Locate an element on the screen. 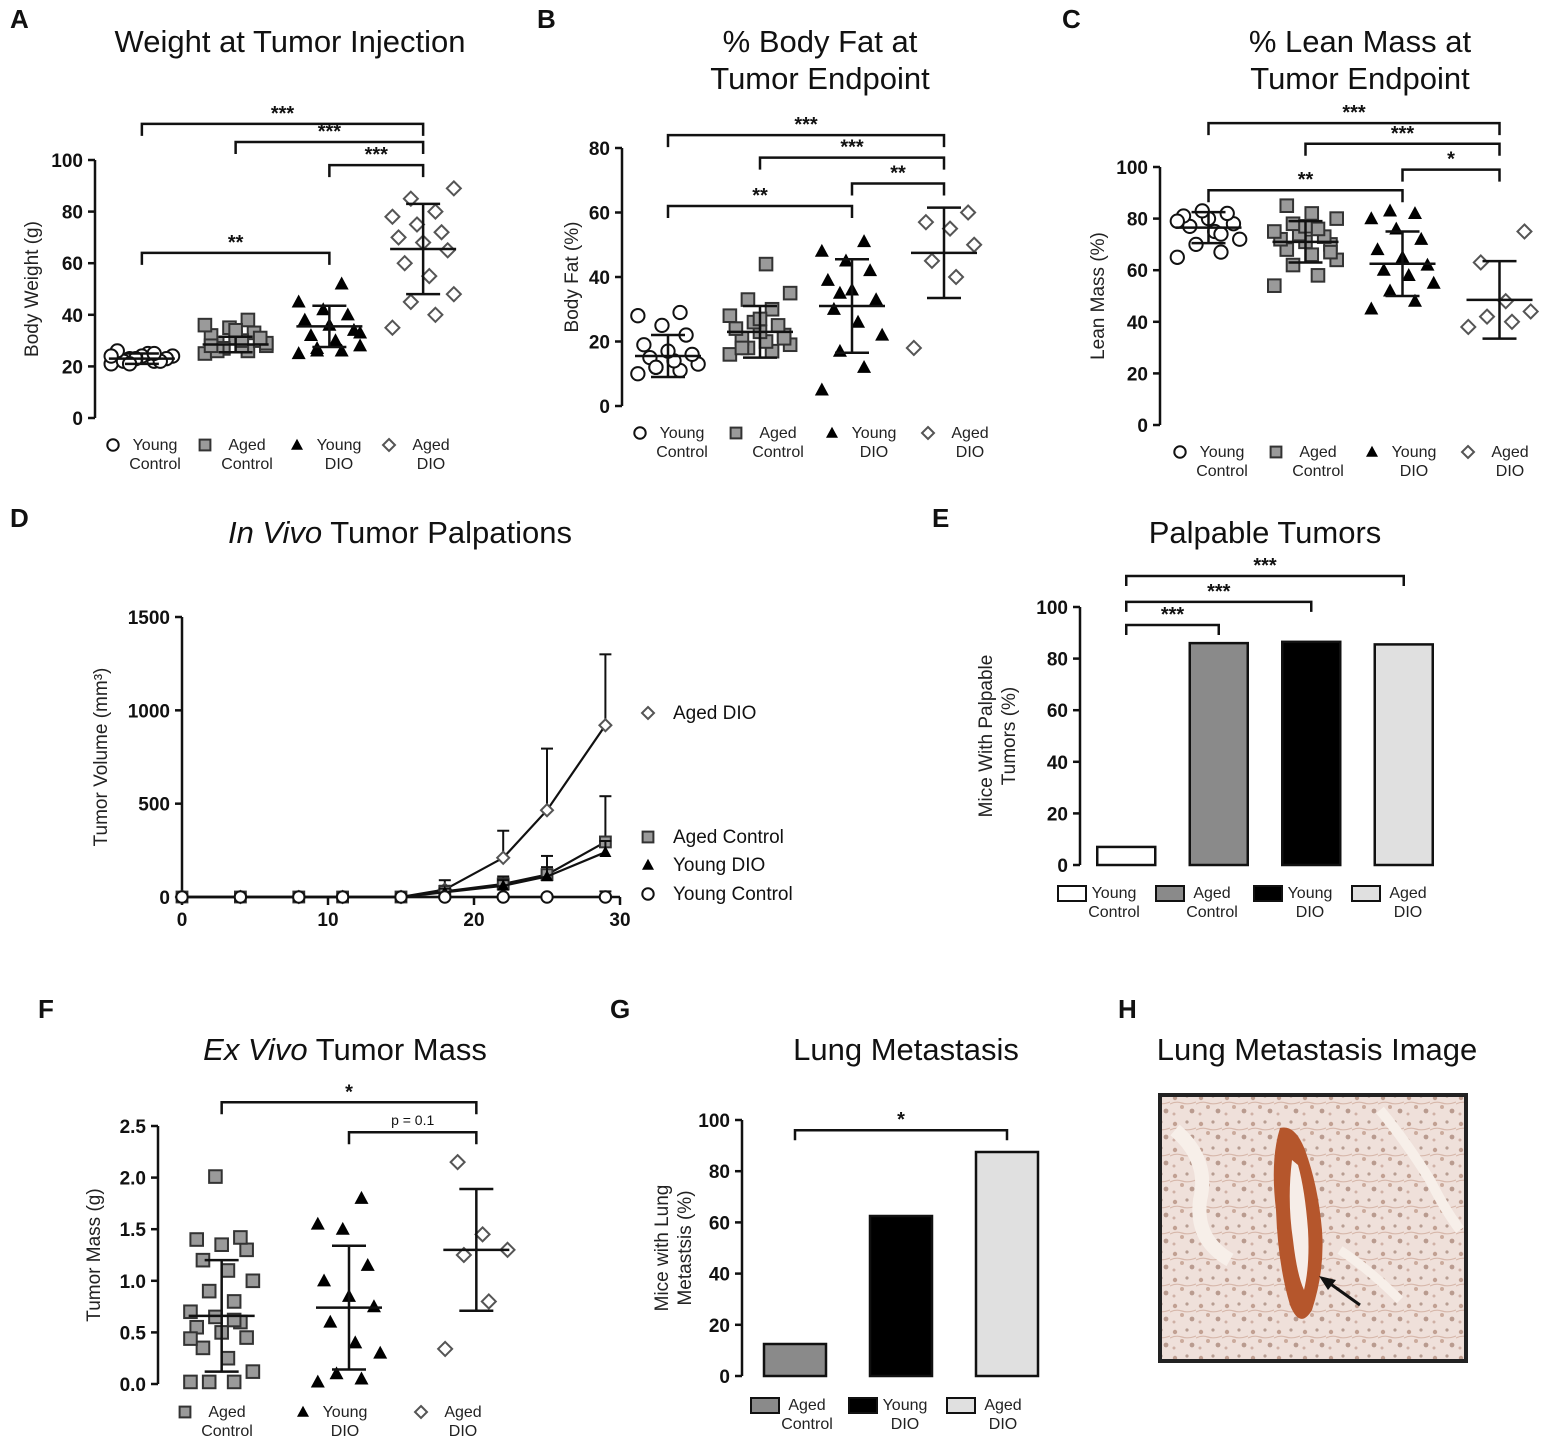 This screenshot has width=1556, height=1440. panel-f-title-rest: Tumor Mass is located at coordinates (397, 1049).